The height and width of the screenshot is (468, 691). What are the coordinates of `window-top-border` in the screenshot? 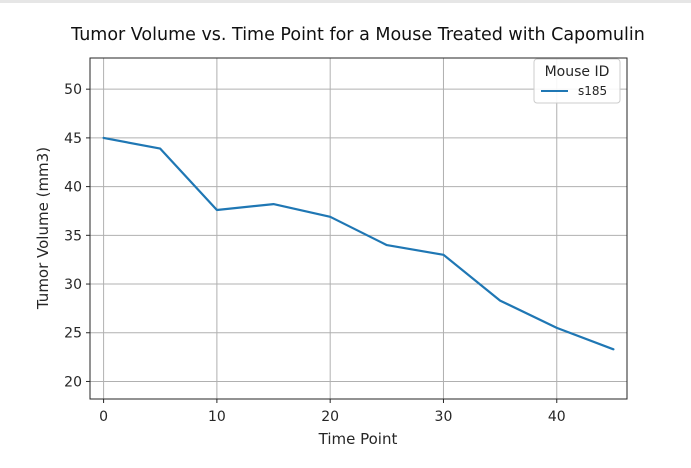 It's located at (345, 1).